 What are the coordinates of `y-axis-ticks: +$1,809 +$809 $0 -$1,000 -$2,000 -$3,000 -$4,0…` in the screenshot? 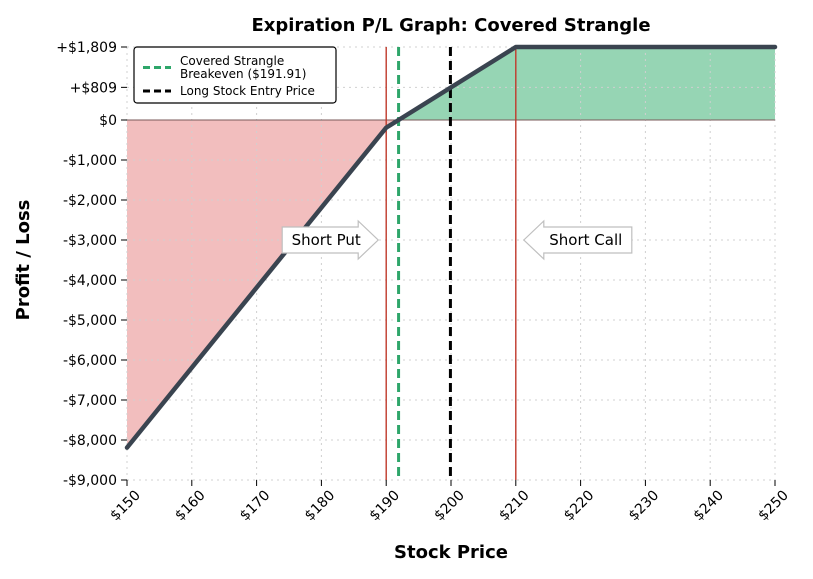 It's located at (91, 264).